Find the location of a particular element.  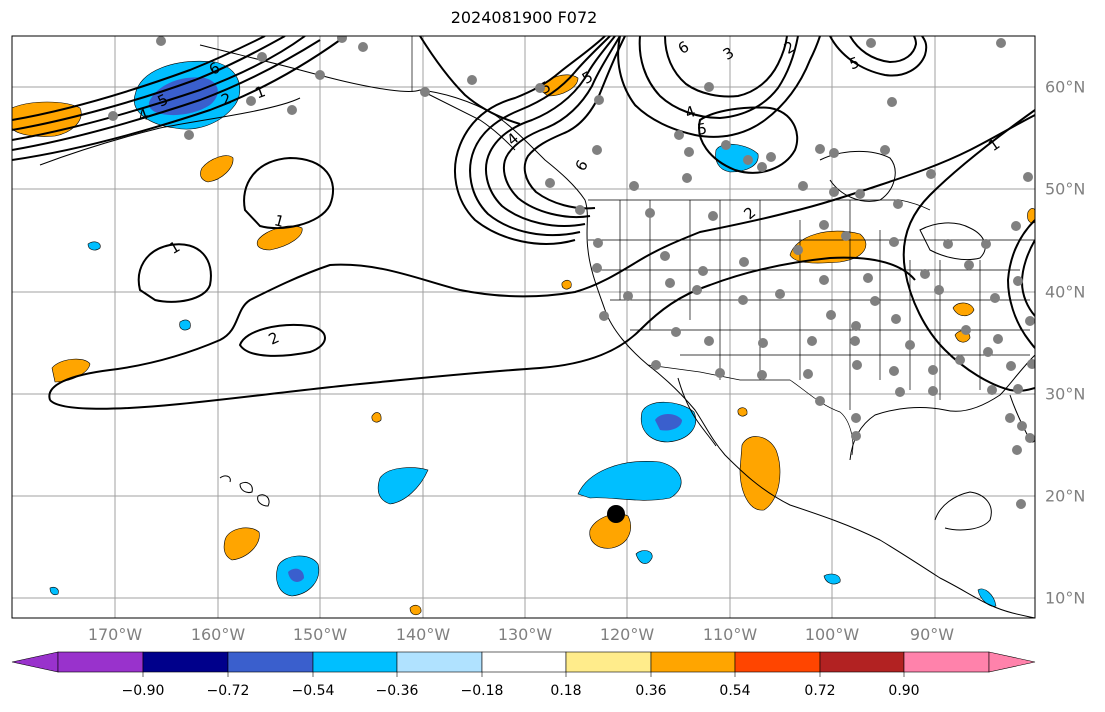

lon-label: 170°W is located at coordinates (115, 634).